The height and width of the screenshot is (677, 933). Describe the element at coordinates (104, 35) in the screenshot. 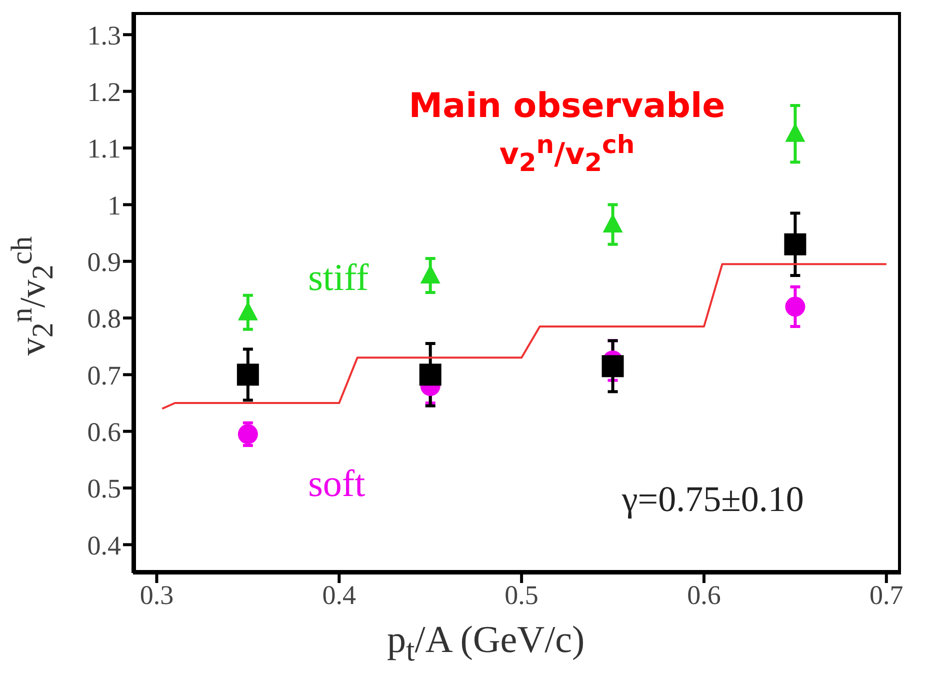

I see `y-tick-label: 1.3` at that location.